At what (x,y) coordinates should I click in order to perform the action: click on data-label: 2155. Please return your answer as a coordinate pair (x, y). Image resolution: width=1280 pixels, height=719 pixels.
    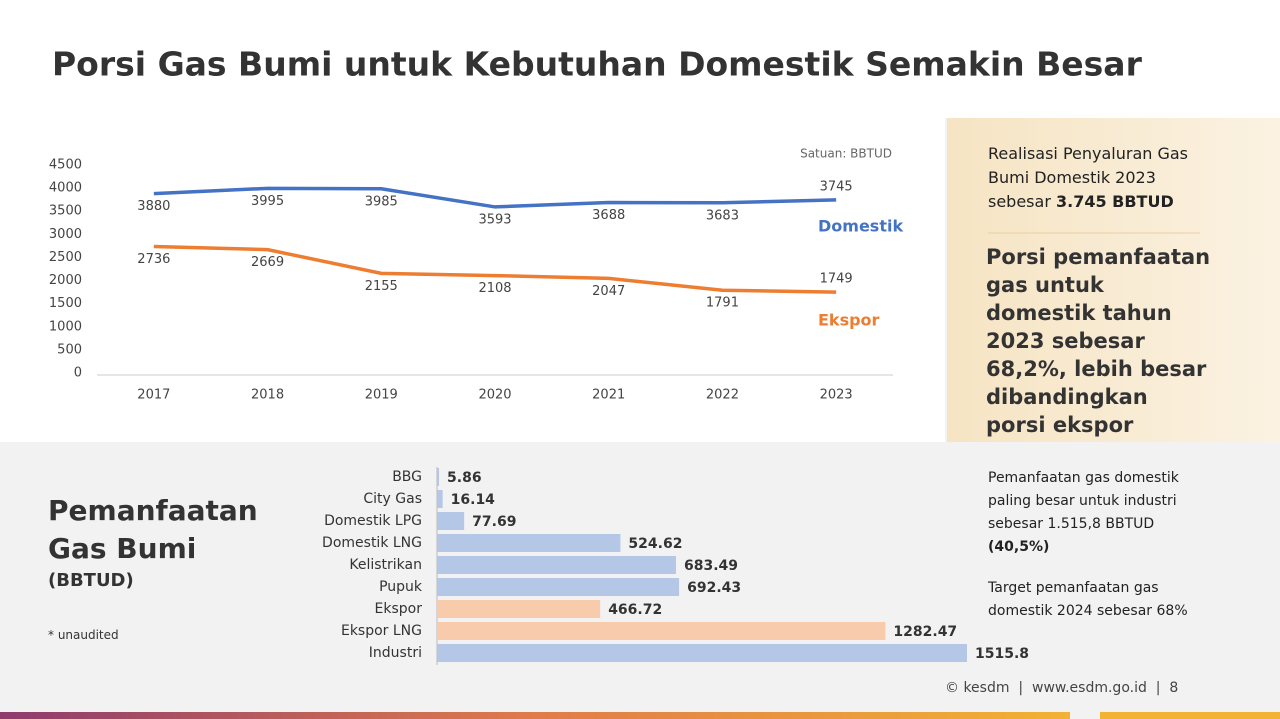
    Looking at the image, I should click on (381, 286).